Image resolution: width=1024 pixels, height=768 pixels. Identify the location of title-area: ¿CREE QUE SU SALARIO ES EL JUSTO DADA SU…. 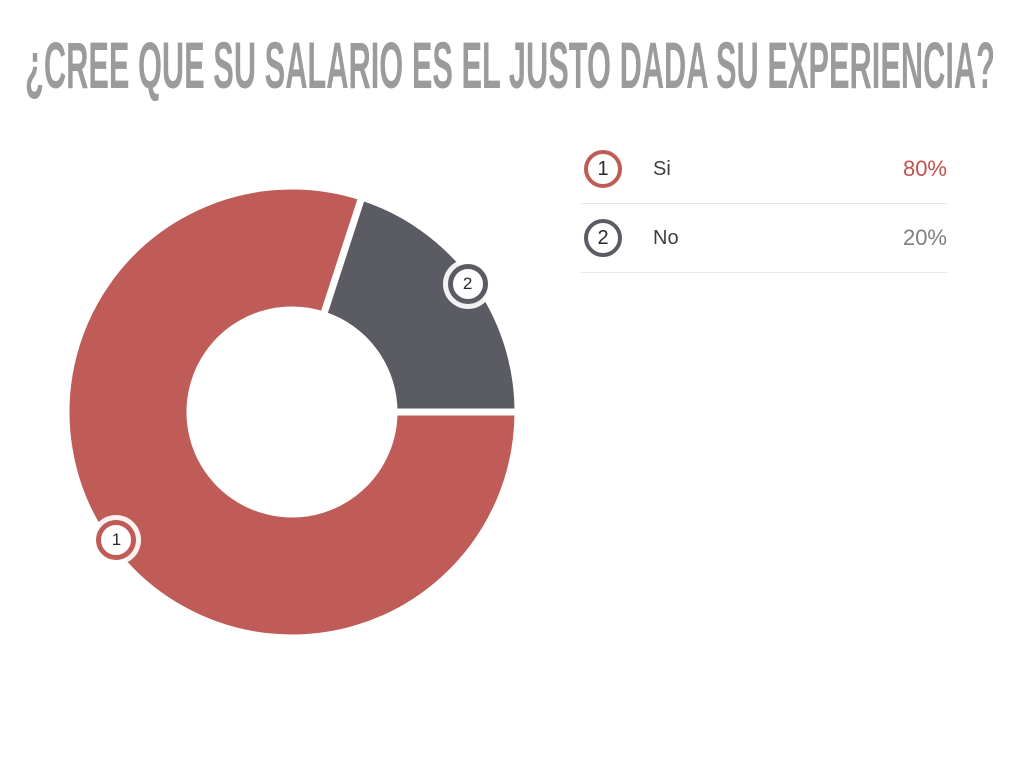
(510, 65).